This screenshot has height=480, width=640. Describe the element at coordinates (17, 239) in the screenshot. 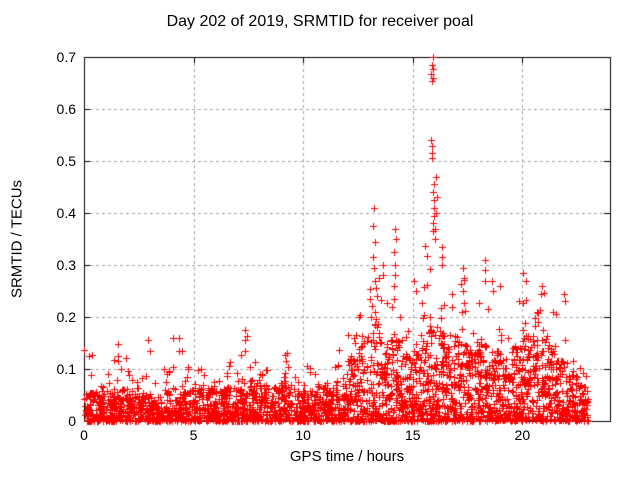

I see `y-axis-label: SRMTID / TECUs` at that location.